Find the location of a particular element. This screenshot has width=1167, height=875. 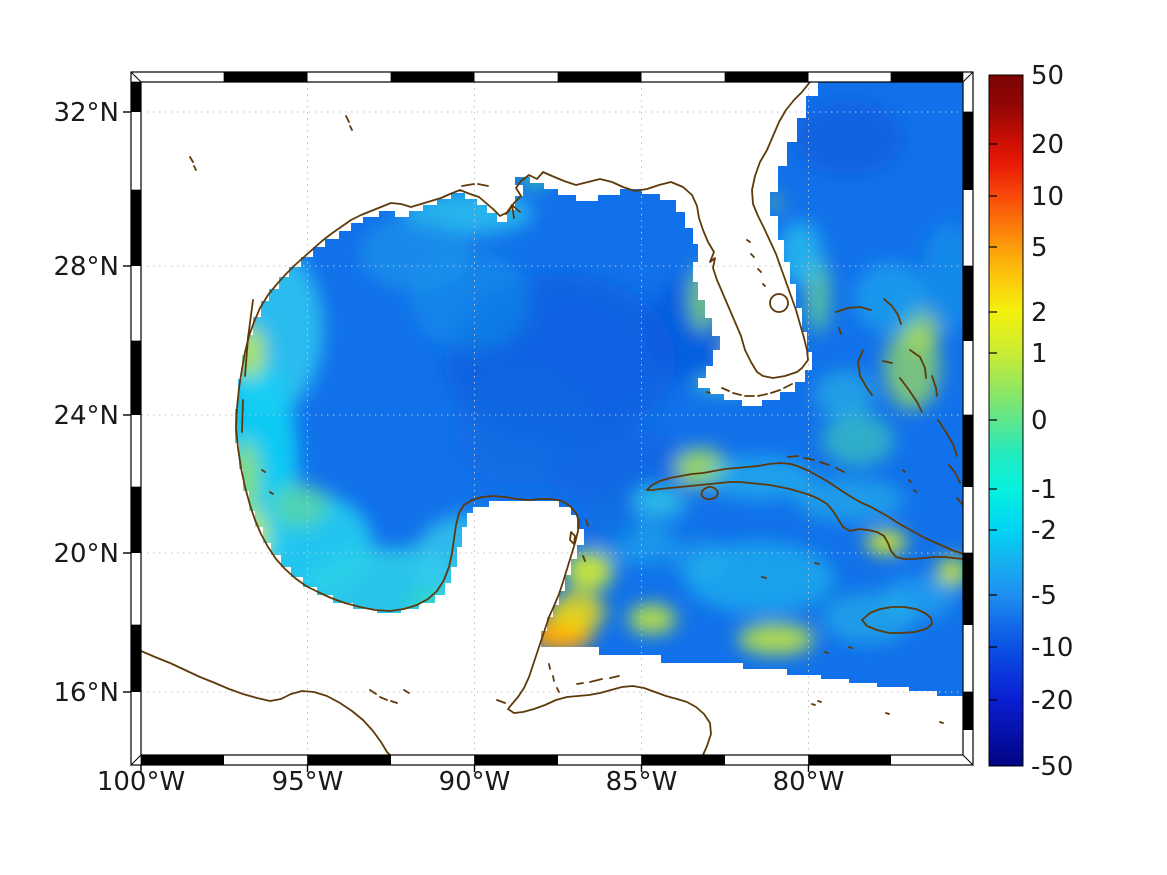

colorbar: 50 20 10 5 2 1 0 -1 -2 -5 -10 -20 -50 is located at coordinates (1030, 421).